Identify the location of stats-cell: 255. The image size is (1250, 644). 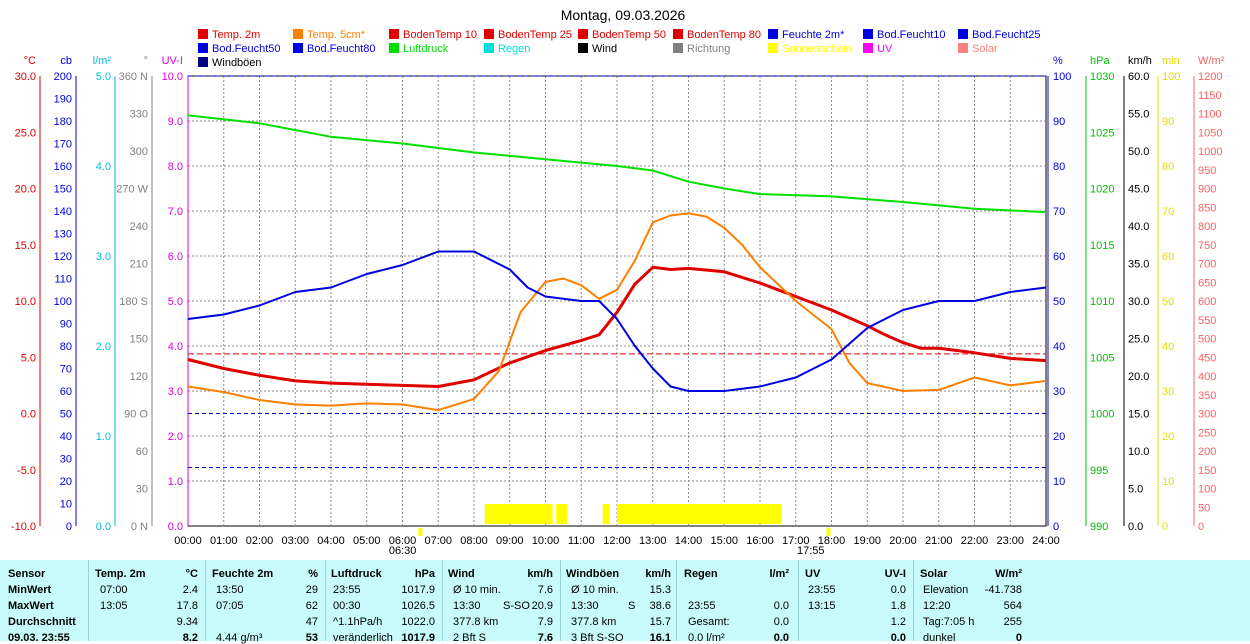
(1012, 622).